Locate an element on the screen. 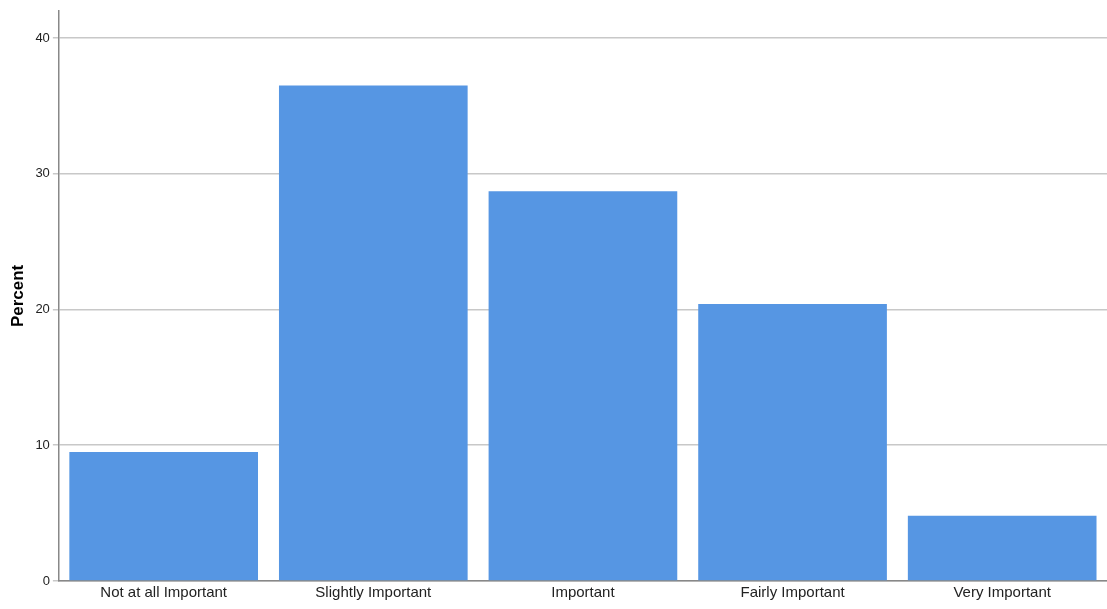 The width and height of the screenshot is (1107, 609). x-tick-label: Very Important is located at coordinates (1002, 592).